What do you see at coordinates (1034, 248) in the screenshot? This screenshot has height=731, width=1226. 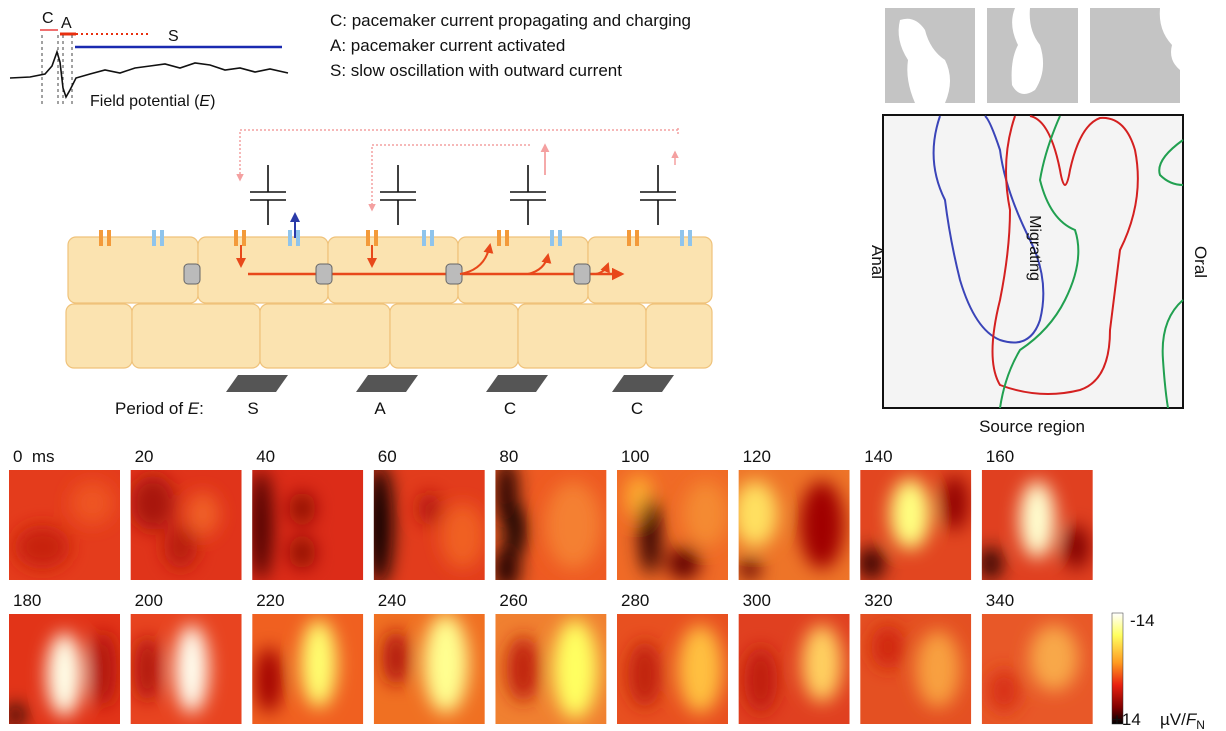 I see `map-label: Migrating` at bounding box center [1034, 248].